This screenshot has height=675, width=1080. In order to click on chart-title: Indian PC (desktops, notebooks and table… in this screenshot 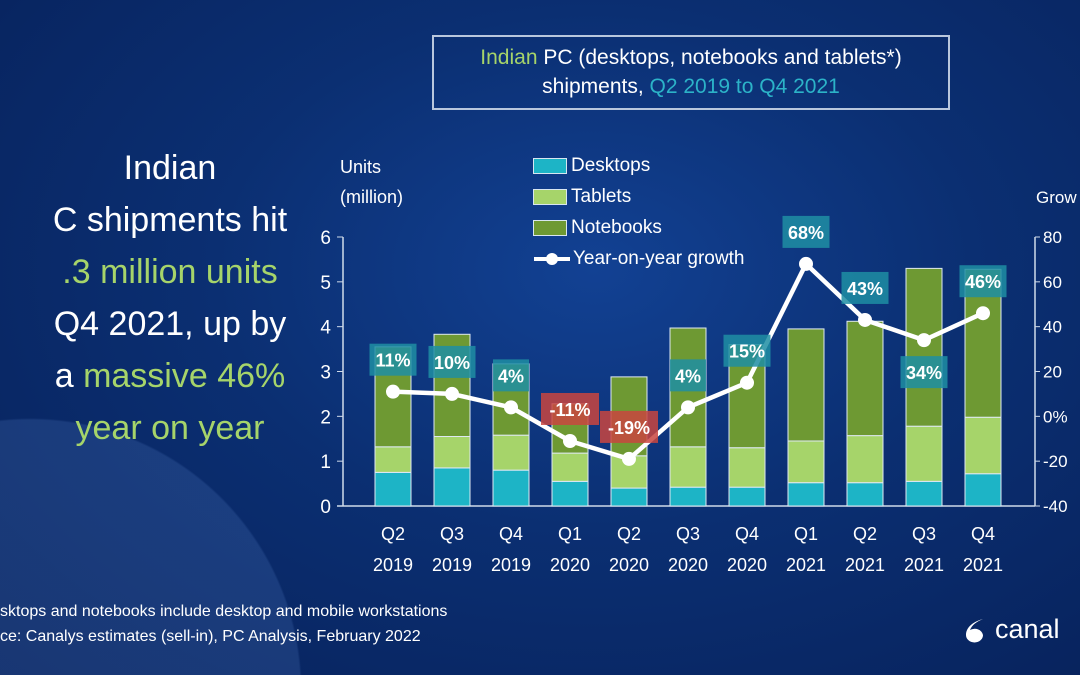, I will do `click(691, 72)`.